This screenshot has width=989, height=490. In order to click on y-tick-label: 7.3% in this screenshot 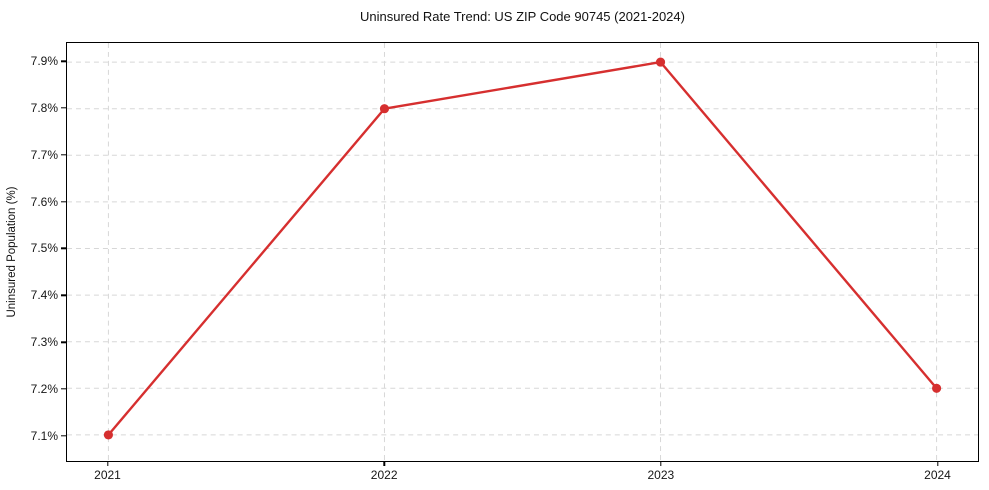, I will do `click(44, 342)`.